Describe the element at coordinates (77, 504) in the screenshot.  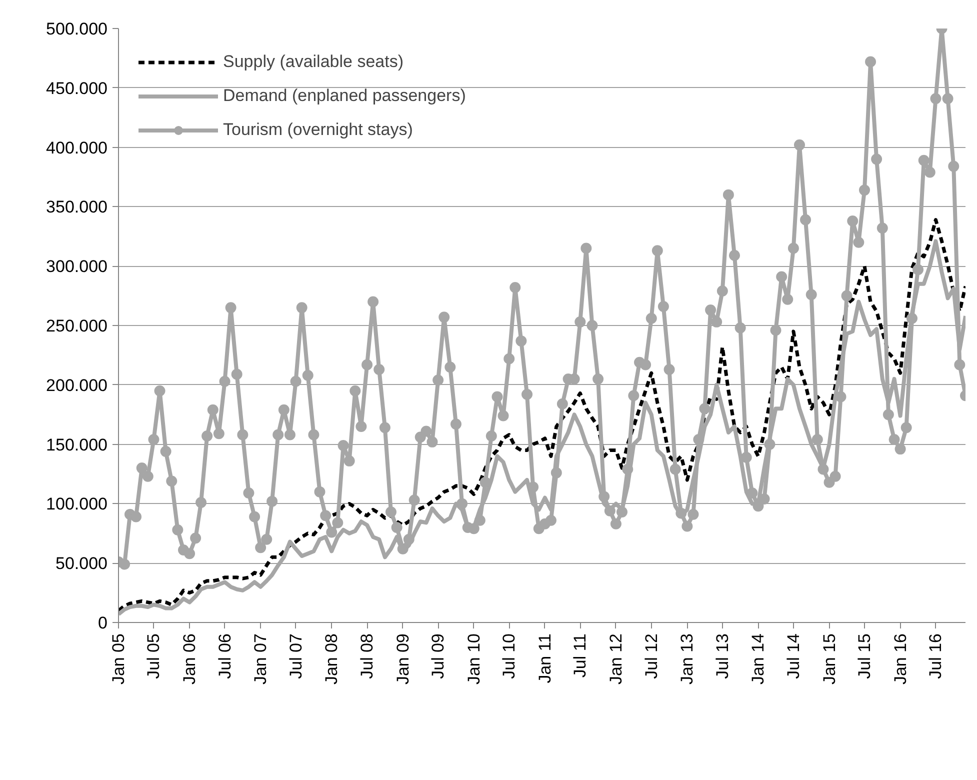
I see `y-tick-label: 100.000` at that location.